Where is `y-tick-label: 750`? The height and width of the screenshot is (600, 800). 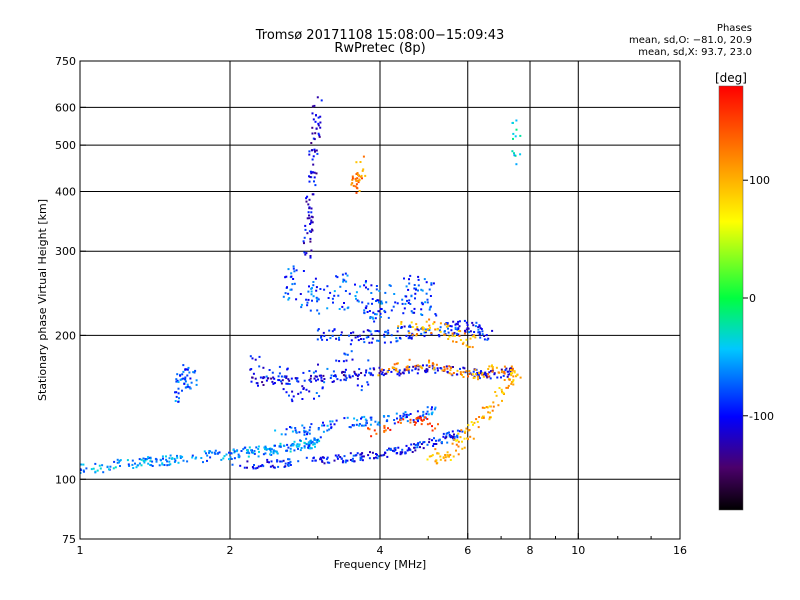 y-tick-label: 750 is located at coordinates (65, 61).